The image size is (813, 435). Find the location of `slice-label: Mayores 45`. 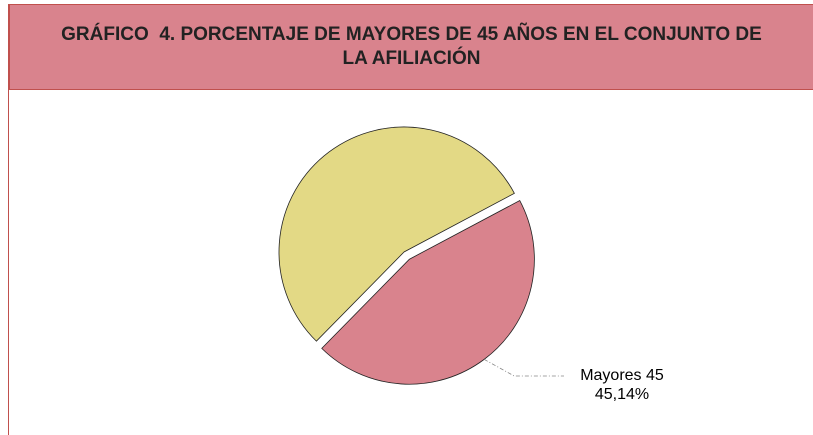

slice-label: Mayores 45 is located at coordinates (622, 375).